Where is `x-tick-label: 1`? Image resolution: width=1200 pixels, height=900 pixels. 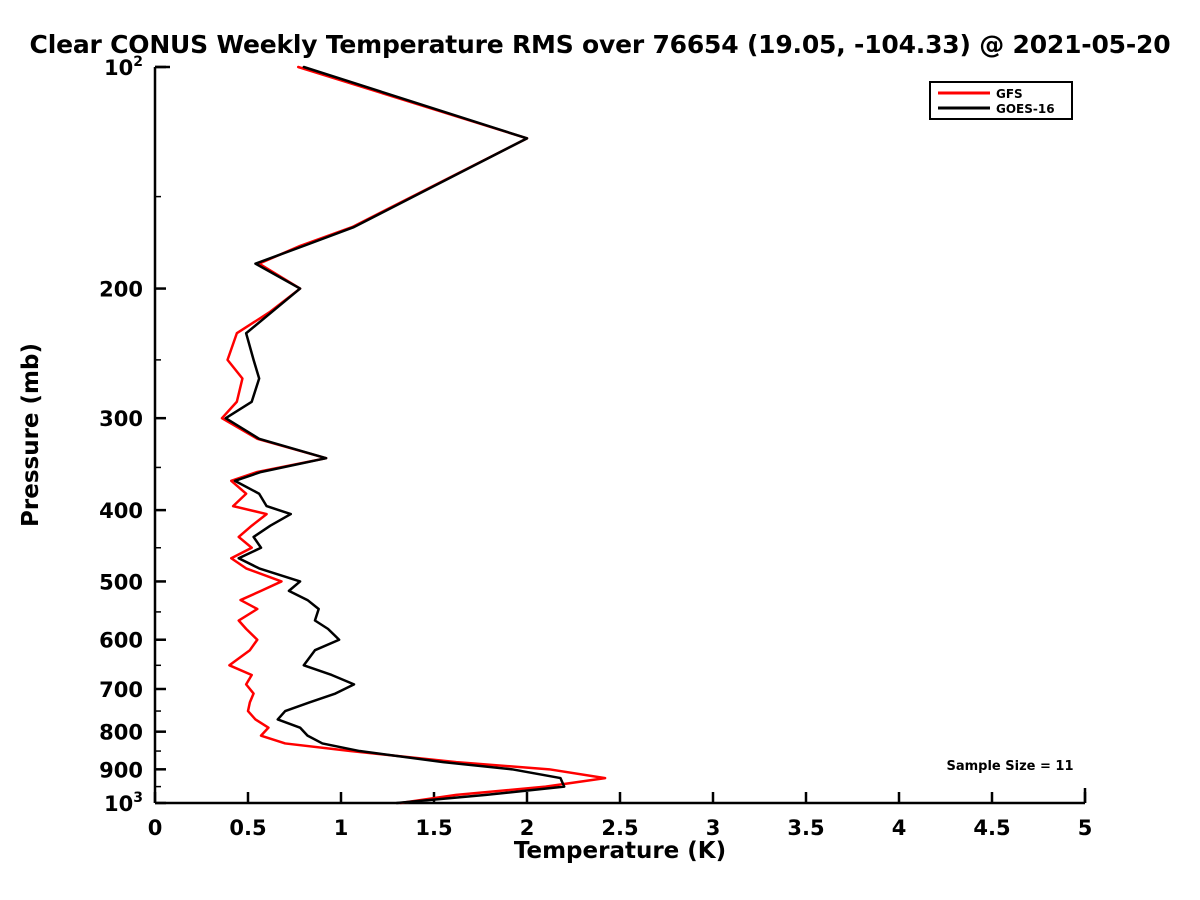
x-tick-label: 1 is located at coordinates (341, 828).